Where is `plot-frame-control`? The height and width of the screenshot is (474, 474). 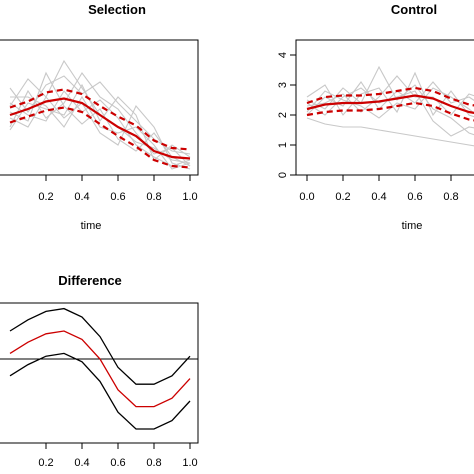 plot-frame-control is located at coordinates (384, 107).